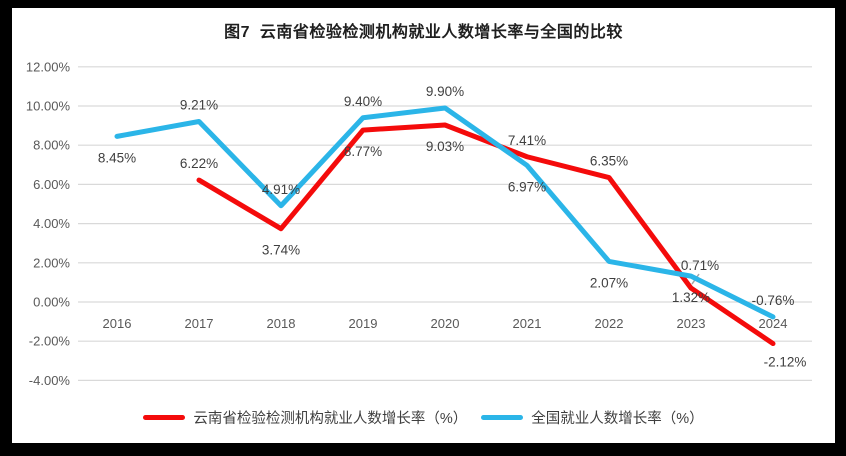 The height and width of the screenshot is (456, 846). What do you see at coordinates (117, 323) in the screenshot?
I see `x-axis-tick-label: 2016` at bounding box center [117, 323].